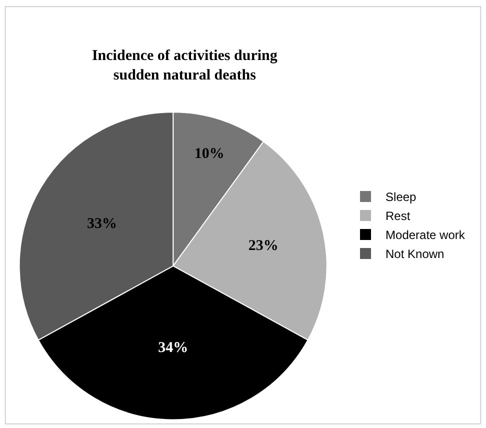 The width and height of the screenshot is (486, 428). I want to click on chart-title: Incidence of activities during sudden natural deaths, so click(185, 66).